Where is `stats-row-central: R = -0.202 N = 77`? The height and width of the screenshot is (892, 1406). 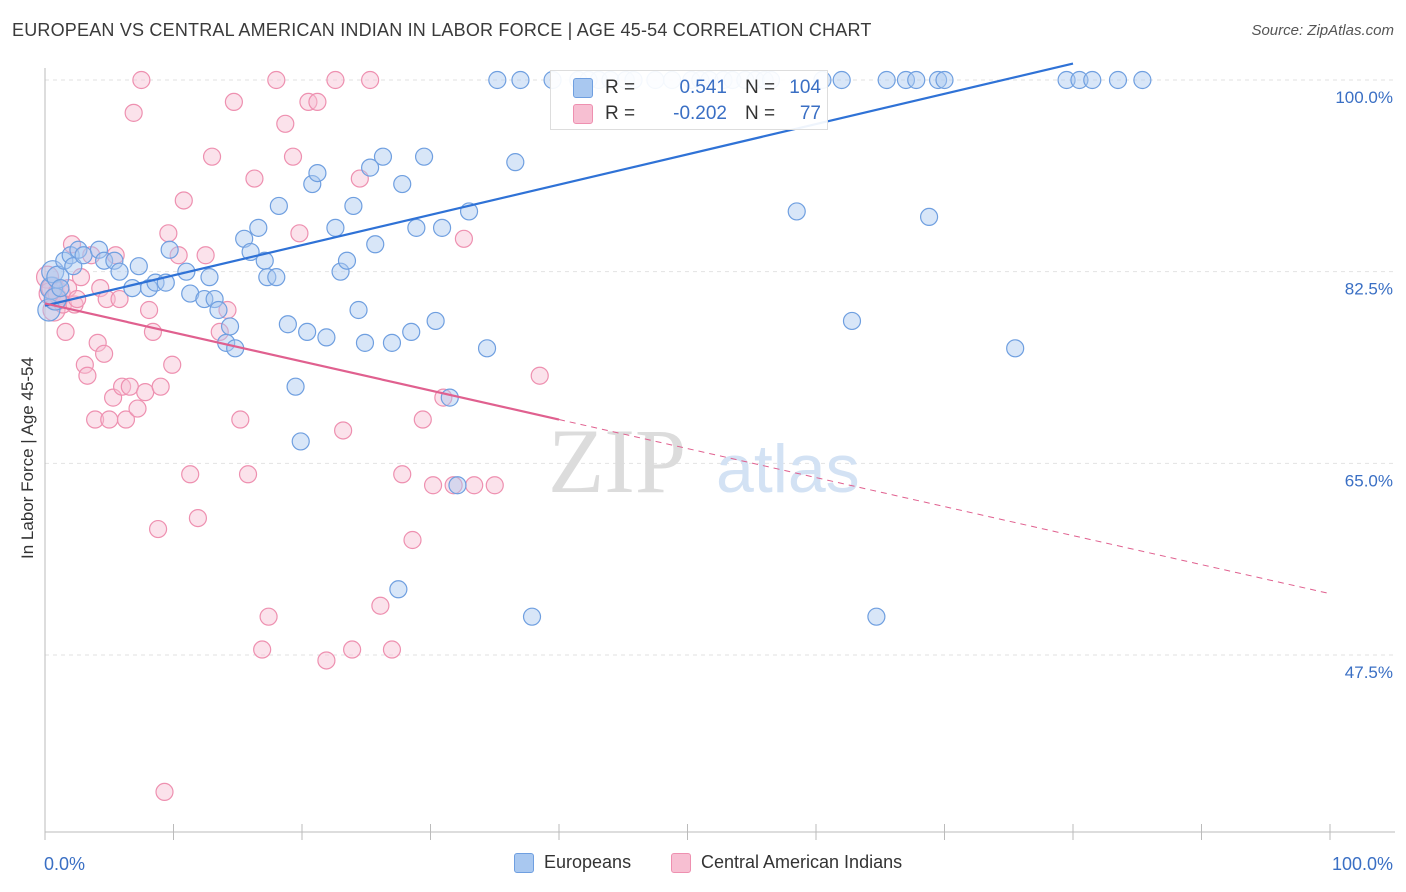
stats-row-central: R = -0.202 N = 77 is located at coordinates (697, 114).